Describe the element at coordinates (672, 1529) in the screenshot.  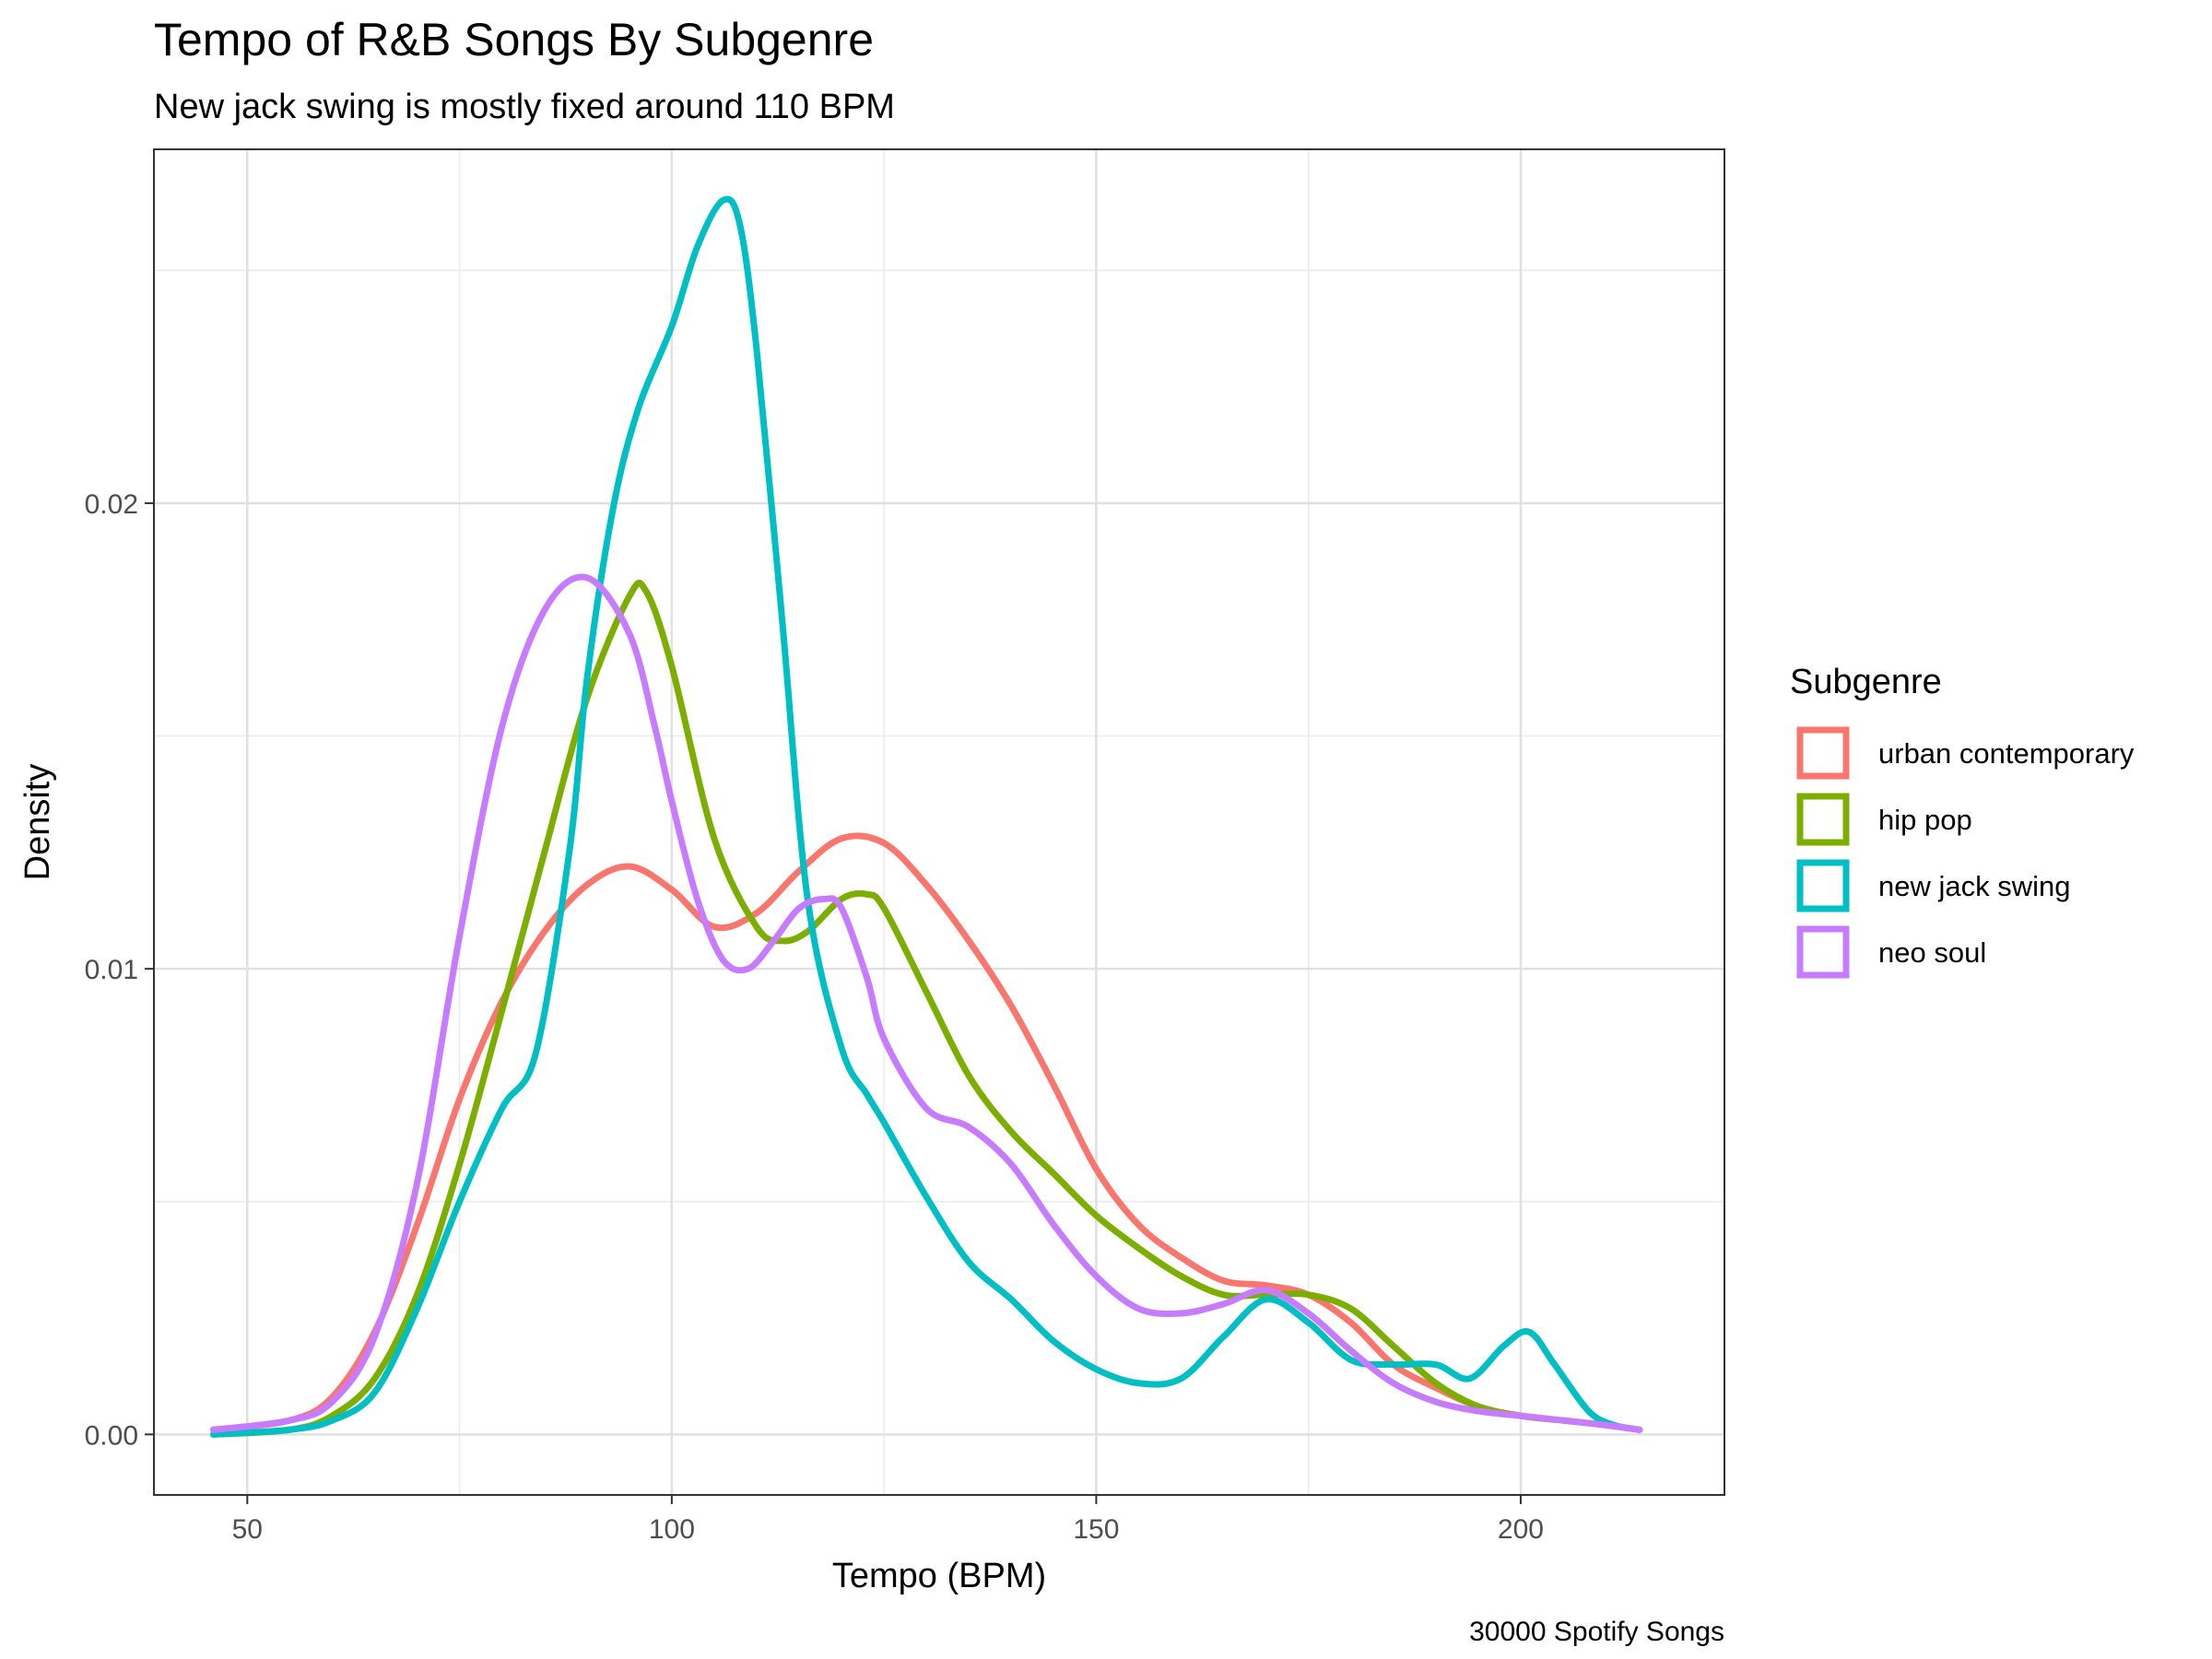
I see `x-tick-label: 100` at that location.